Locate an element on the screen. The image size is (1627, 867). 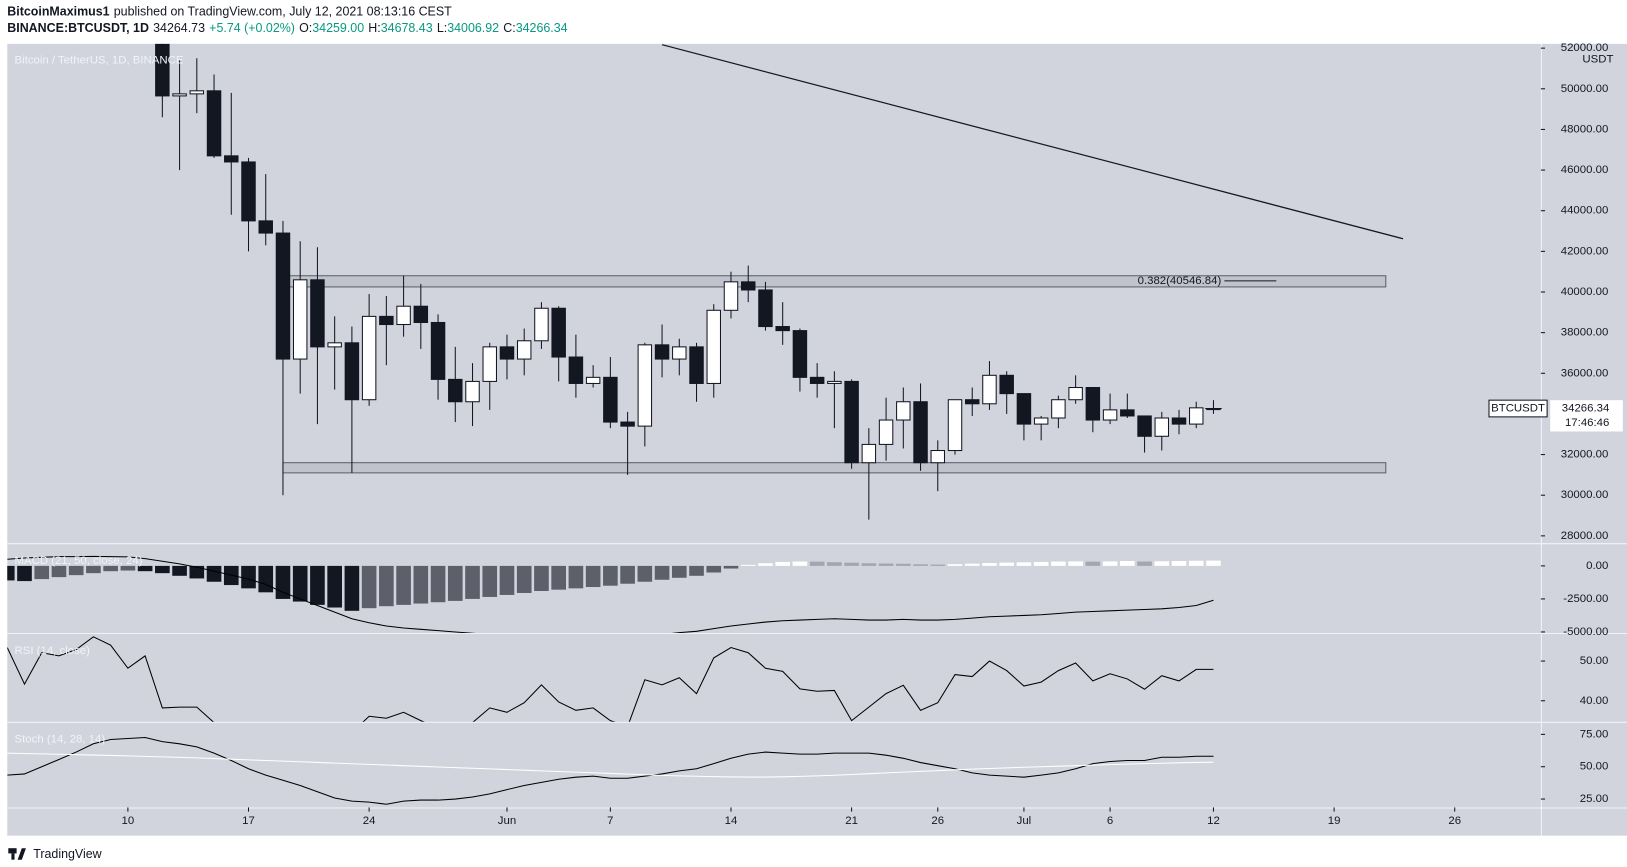
y-tick-label: 40.00 is located at coordinates (1594, 701).